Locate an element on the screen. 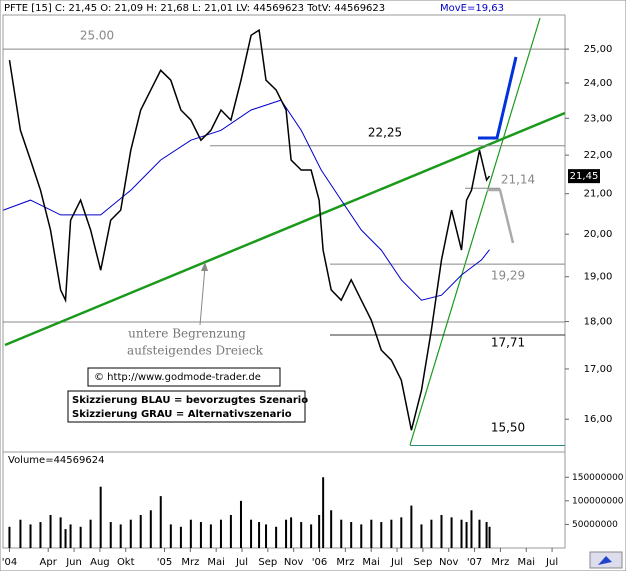 The height and width of the screenshot is (571, 626). y-tick-label: 22,00 is located at coordinates (598, 155).